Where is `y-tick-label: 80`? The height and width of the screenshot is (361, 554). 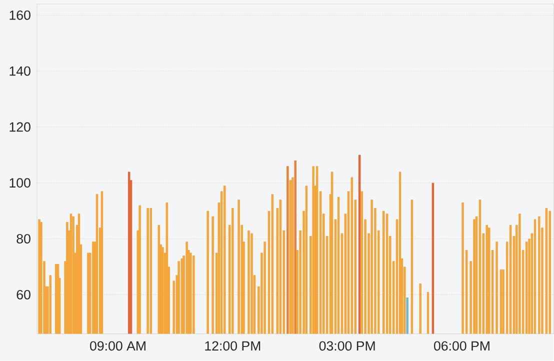
y-tick-label: 80 is located at coordinates (23, 239).